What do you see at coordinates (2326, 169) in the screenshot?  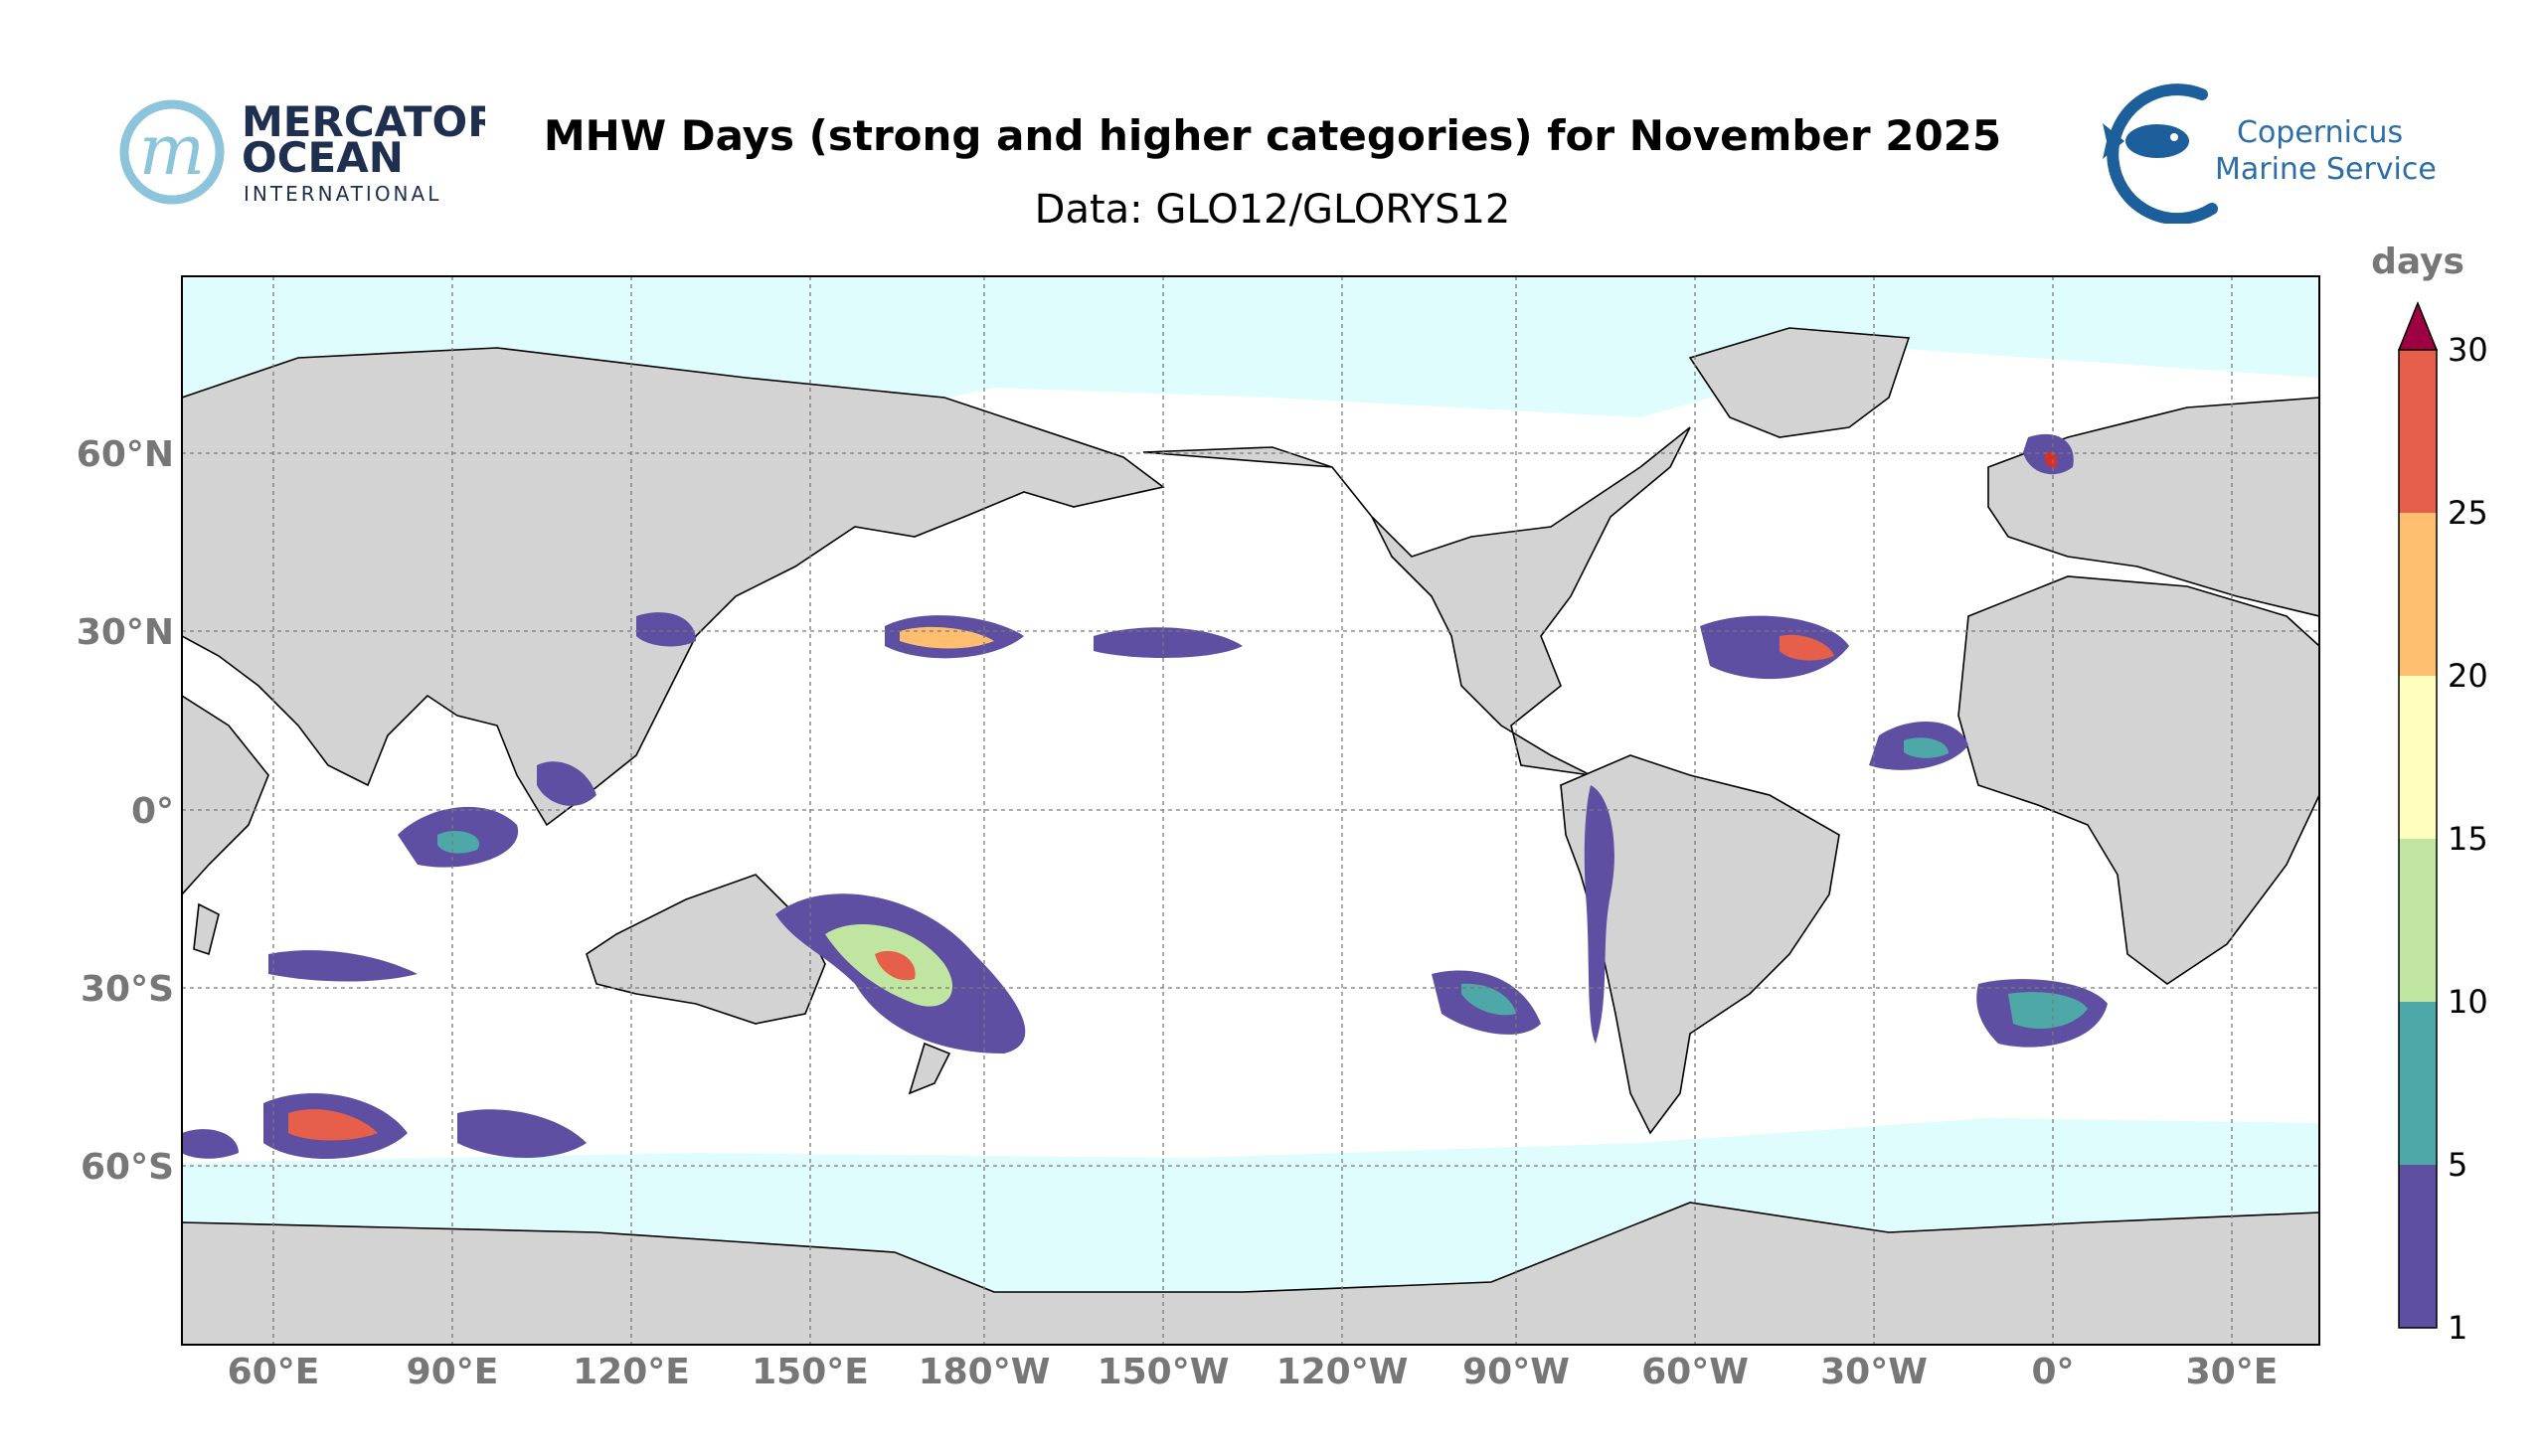 I see `copernicus-line2: Marine Service` at bounding box center [2326, 169].